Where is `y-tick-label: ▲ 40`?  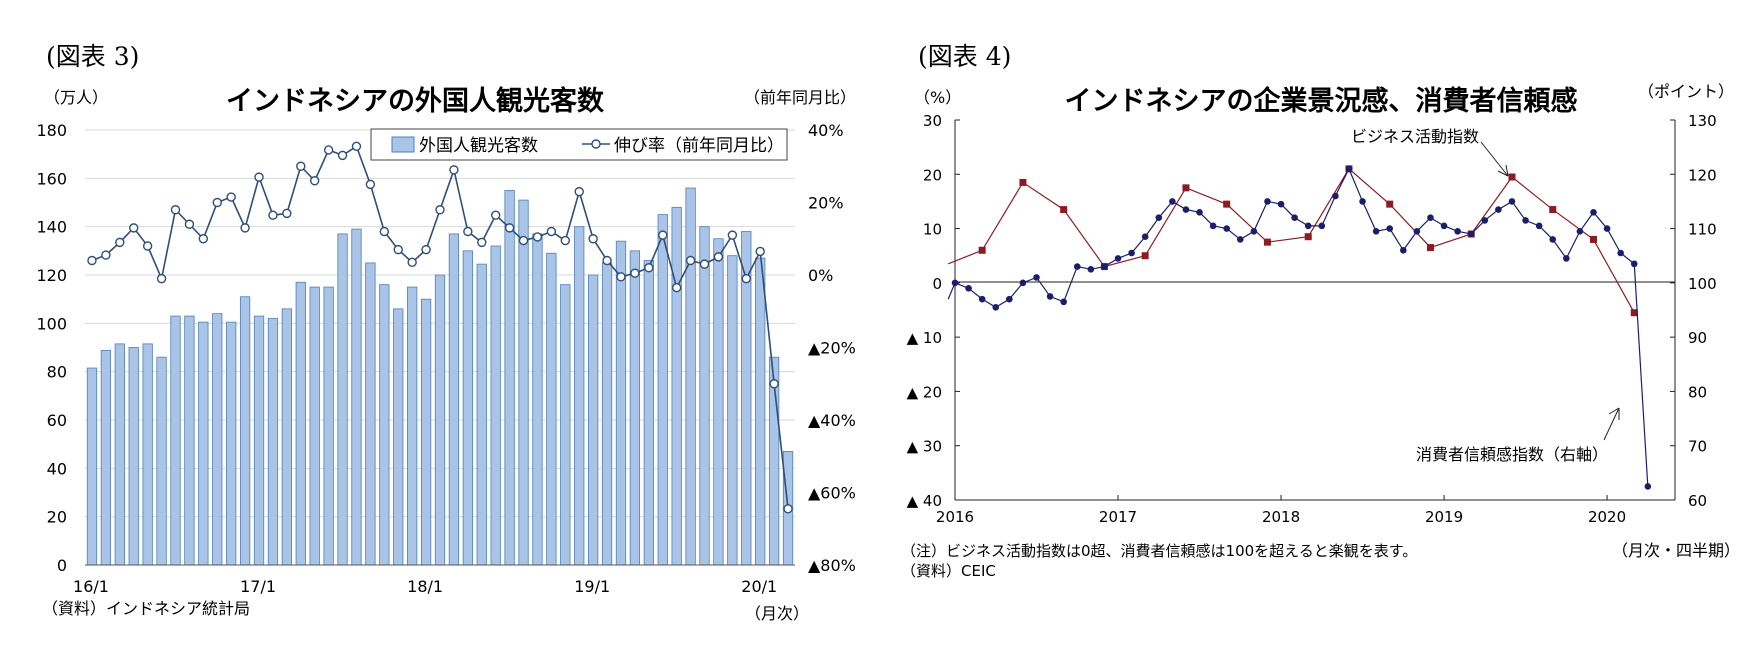
y-tick-label: ▲ 40 is located at coordinates (924, 501).